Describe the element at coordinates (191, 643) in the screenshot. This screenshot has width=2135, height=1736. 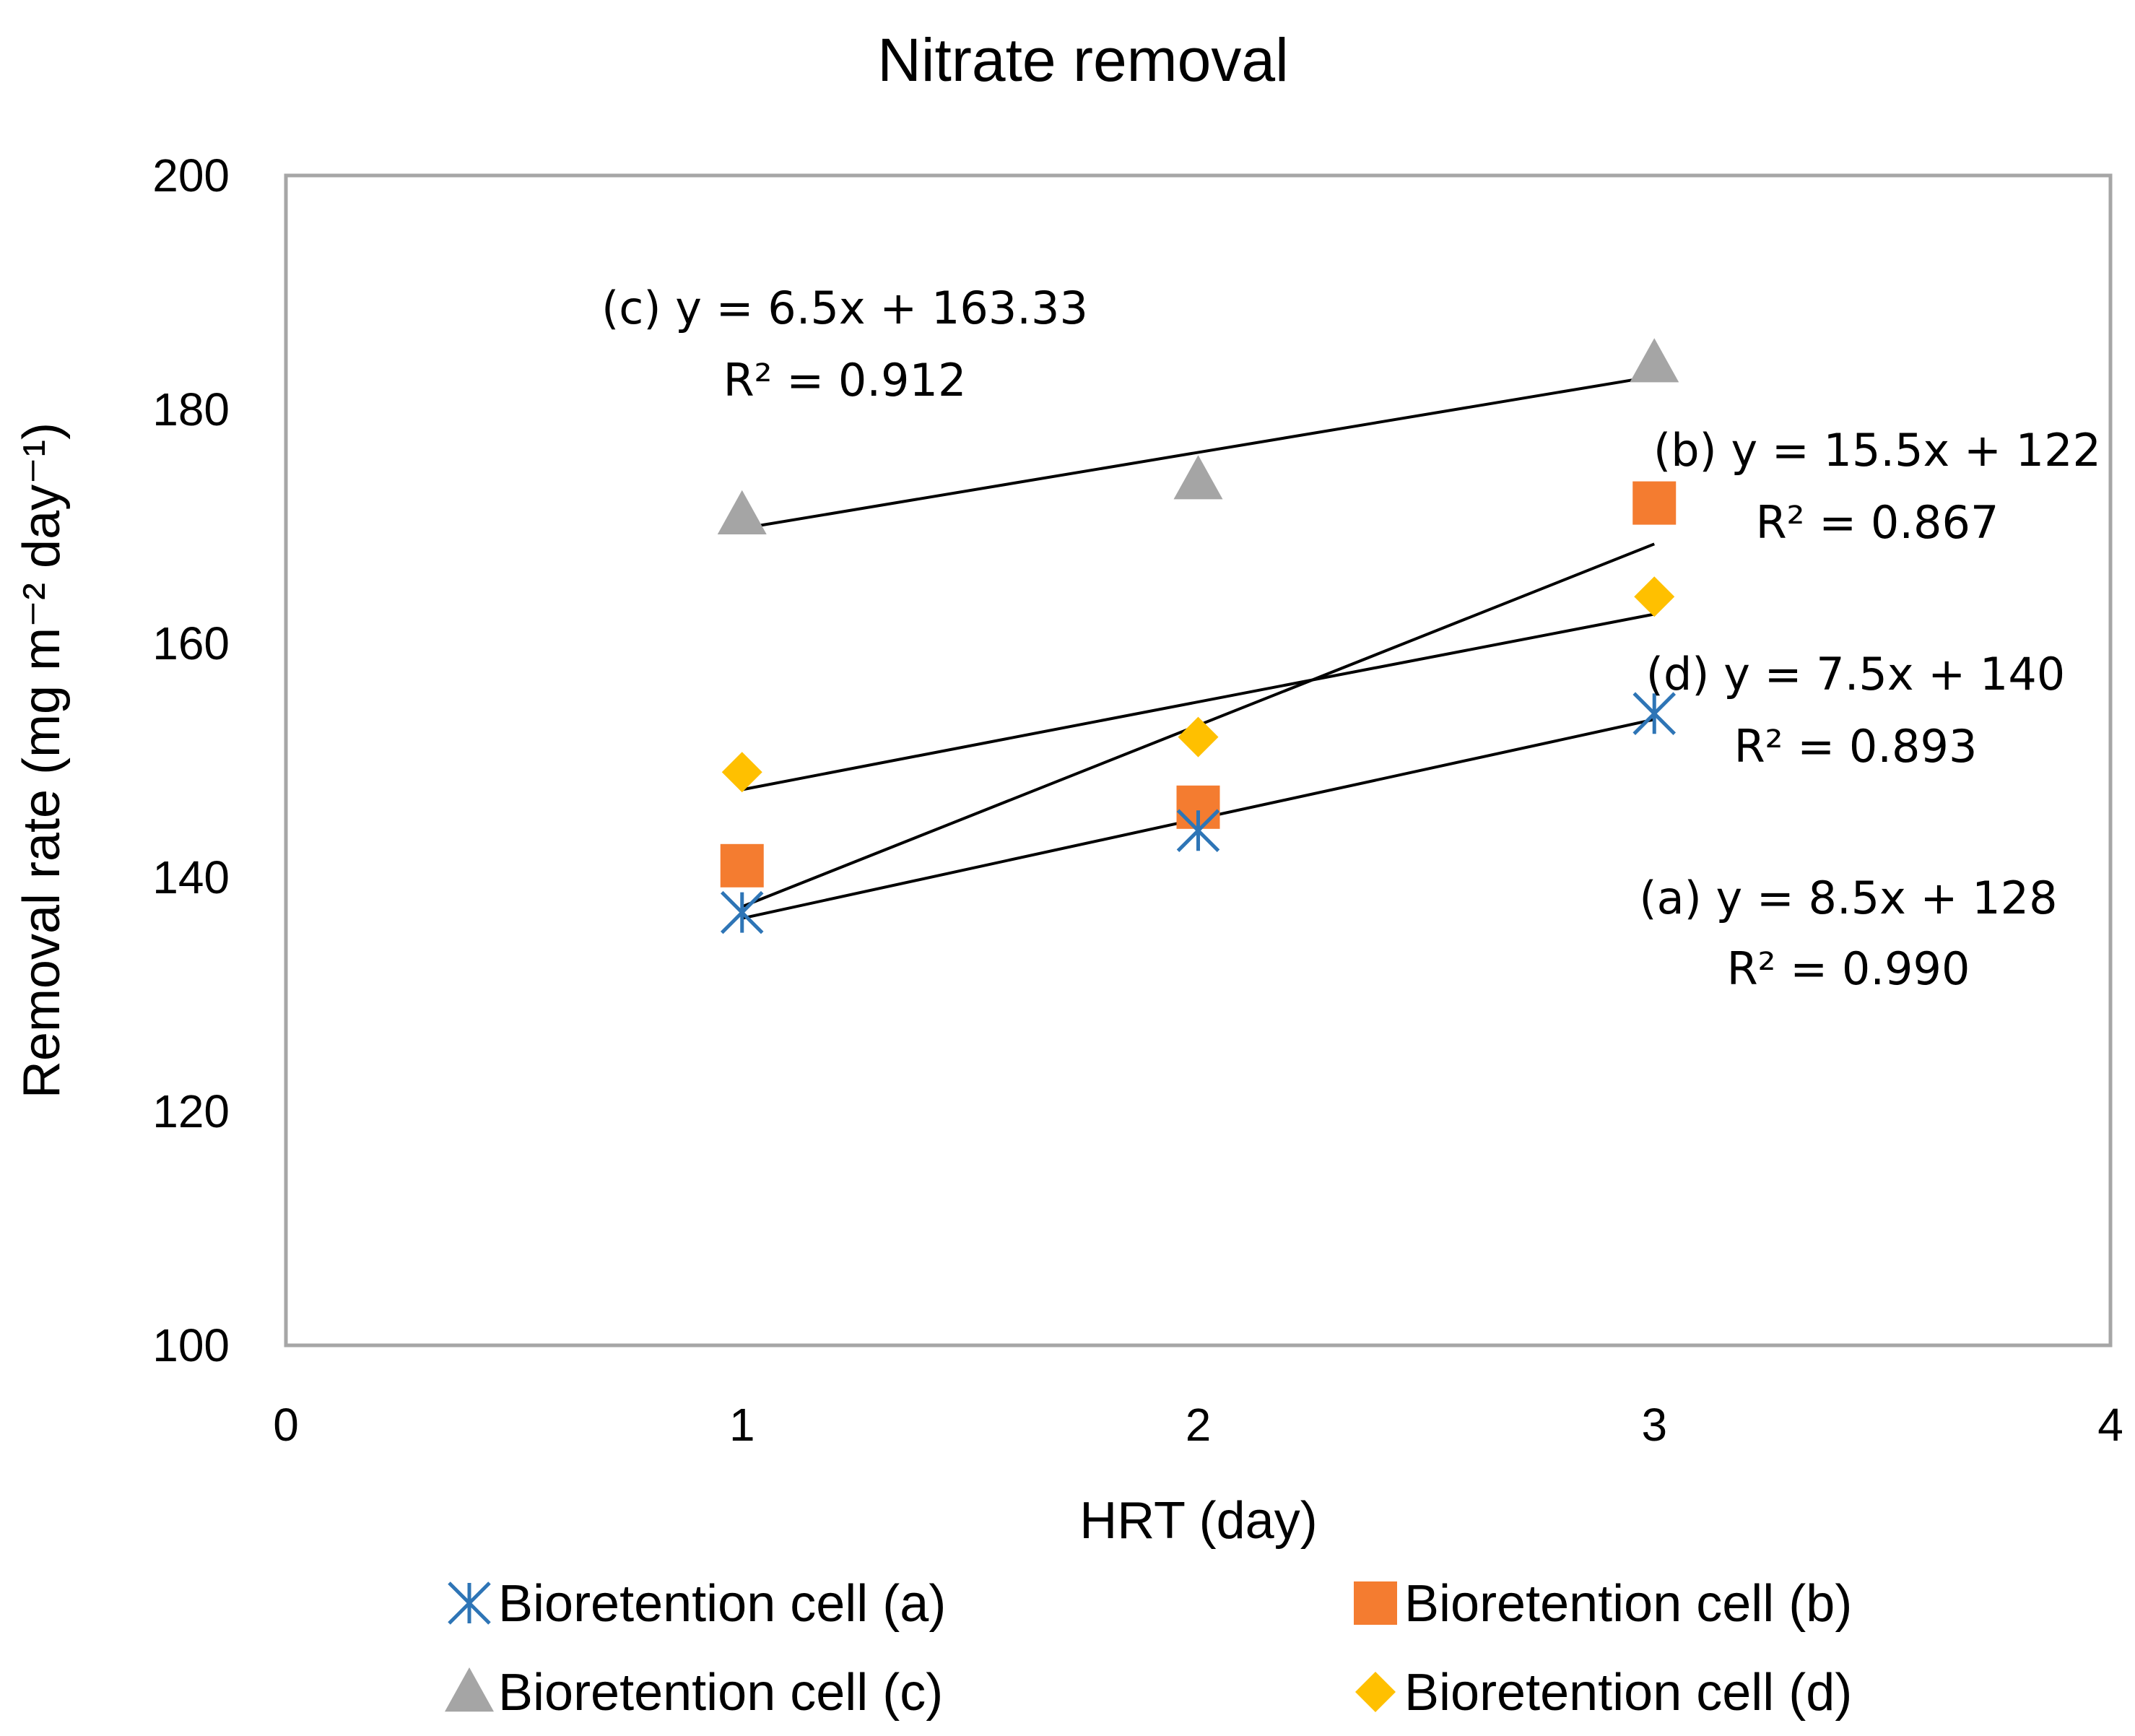
I see `y-tick-label: 160` at that location.